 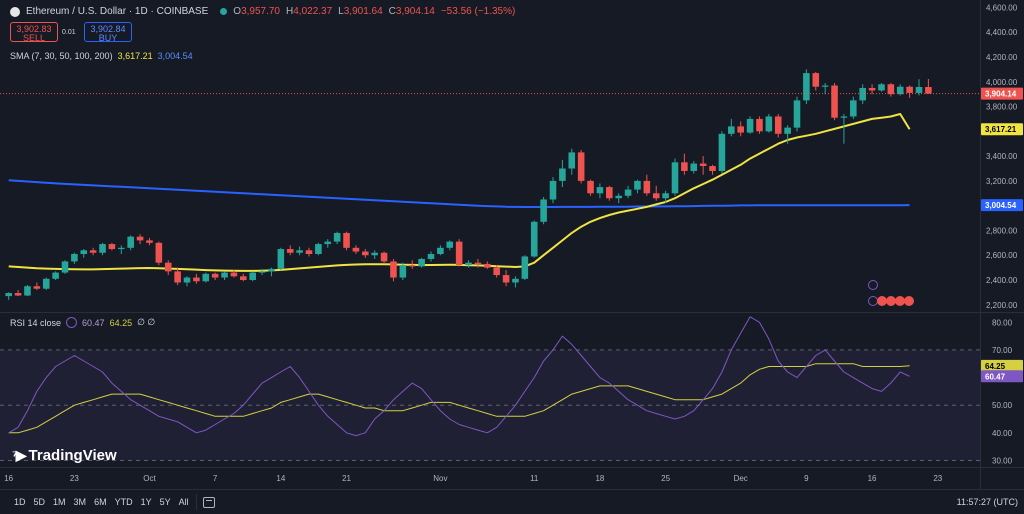 I want to click on rsi-tick-label: 80.00, so click(x=1002, y=322).